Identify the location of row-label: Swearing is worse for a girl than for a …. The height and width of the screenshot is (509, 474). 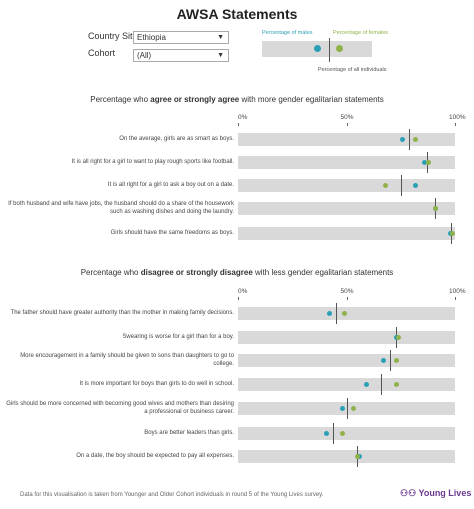
(178, 336).